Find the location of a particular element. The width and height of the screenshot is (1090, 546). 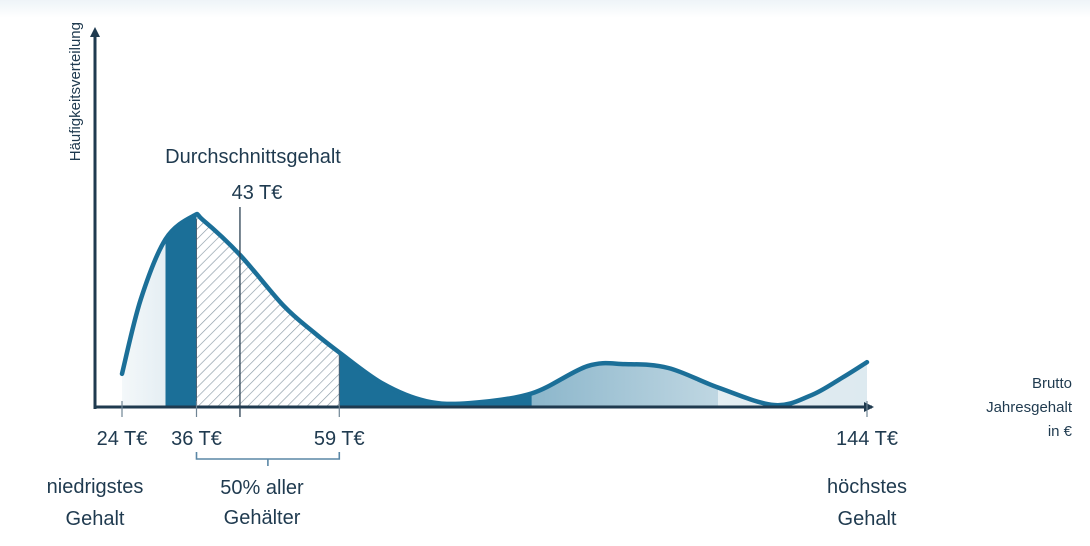

range-bracket: 50% aller Gehälter is located at coordinates (268, 490).